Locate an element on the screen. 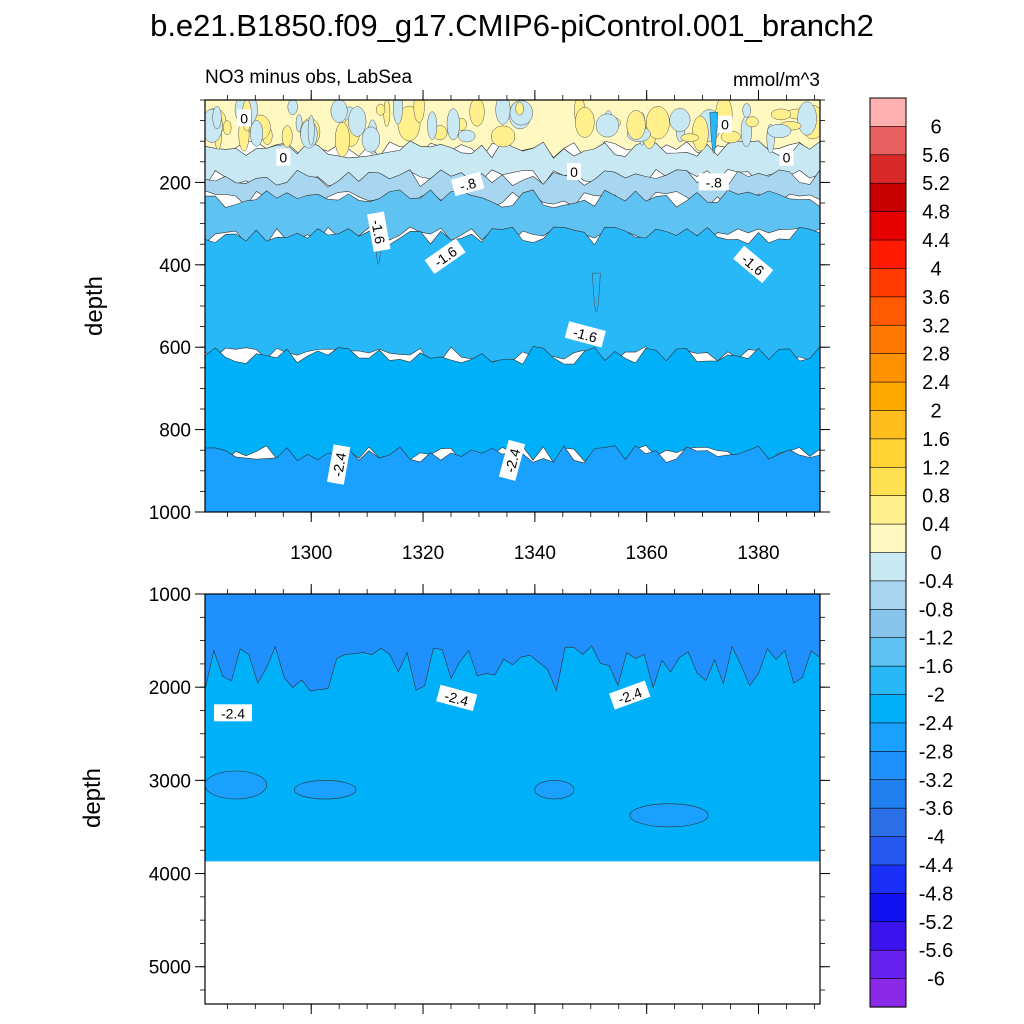 Image resolution: width=1024 pixels, height=1024 pixels. x-tick-label: 1380 is located at coordinates (758, 553).